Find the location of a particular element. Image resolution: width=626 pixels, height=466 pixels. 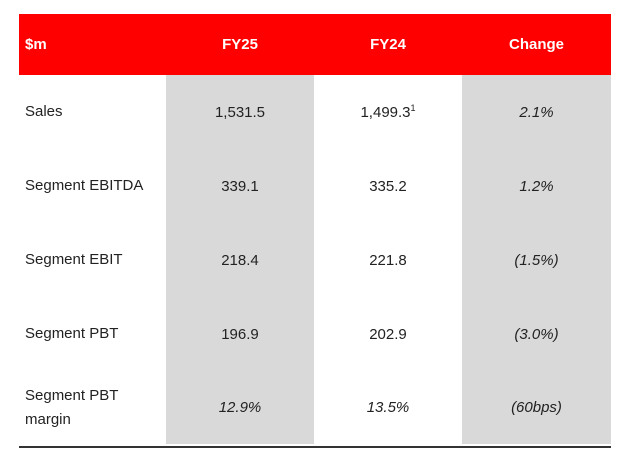

change-value: (3.0%) is located at coordinates (536, 334).